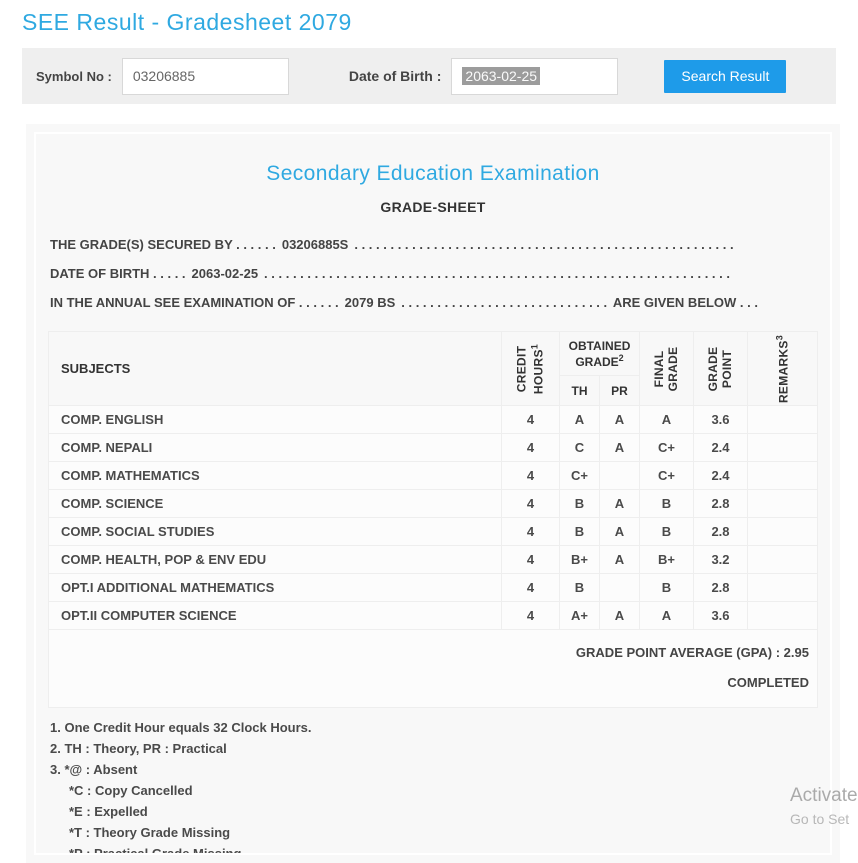 The height and width of the screenshot is (863, 858). What do you see at coordinates (599, 353) in the screenshot?
I see `column-header-obtained-grade: OBTAINED GRADE2` at bounding box center [599, 353].